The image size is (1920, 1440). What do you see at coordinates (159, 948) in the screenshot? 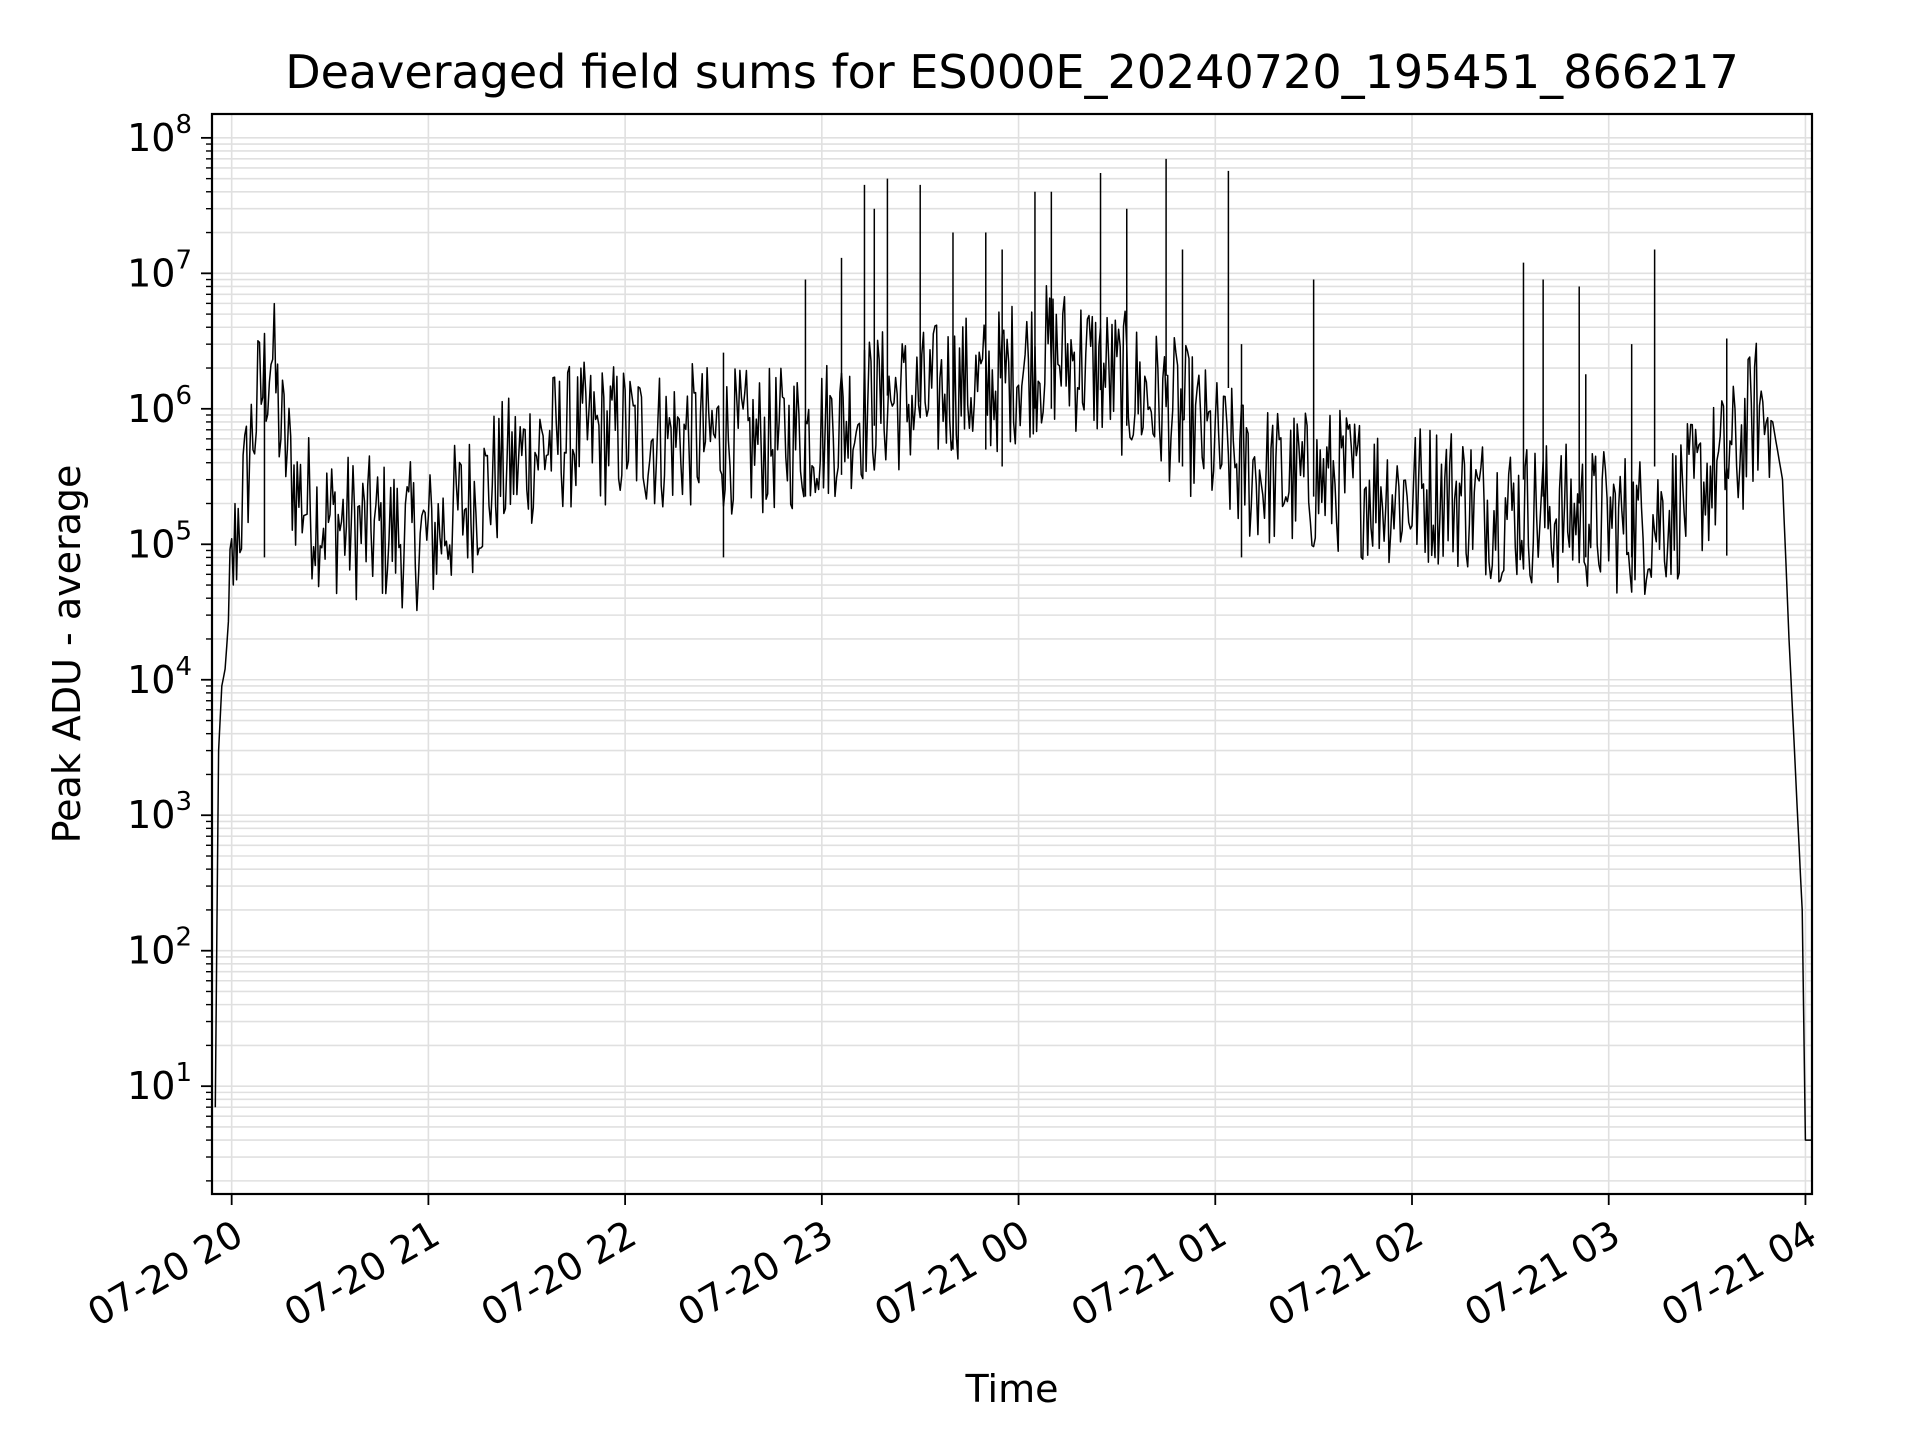
I see `y-tick-label: 10²` at bounding box center [159, 948].